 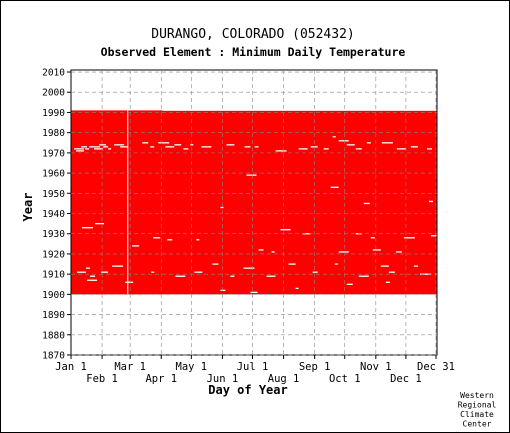 What do you see at coordinates (53, 335) in the screenshot?
I see `y-tick-label: 1880` at bounding box center [53, 335].